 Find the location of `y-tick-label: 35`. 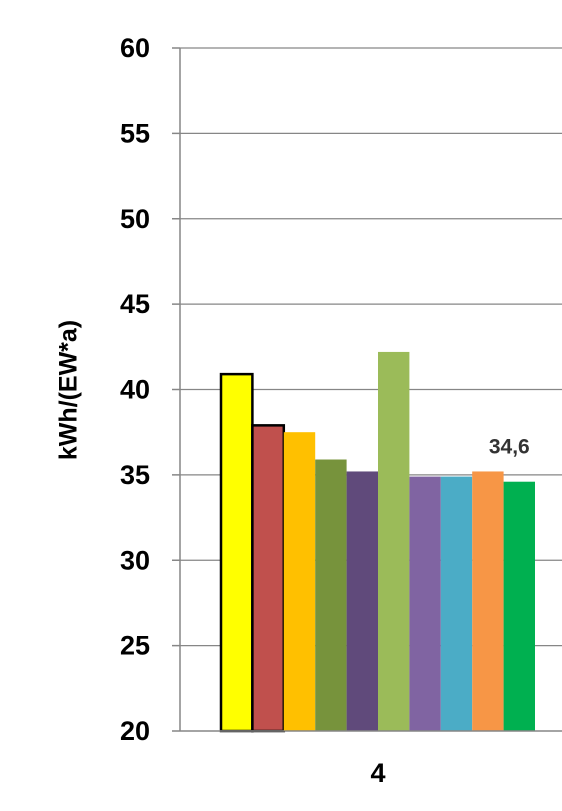

y-tick-label: 35 is located at coordinates (135, 475).